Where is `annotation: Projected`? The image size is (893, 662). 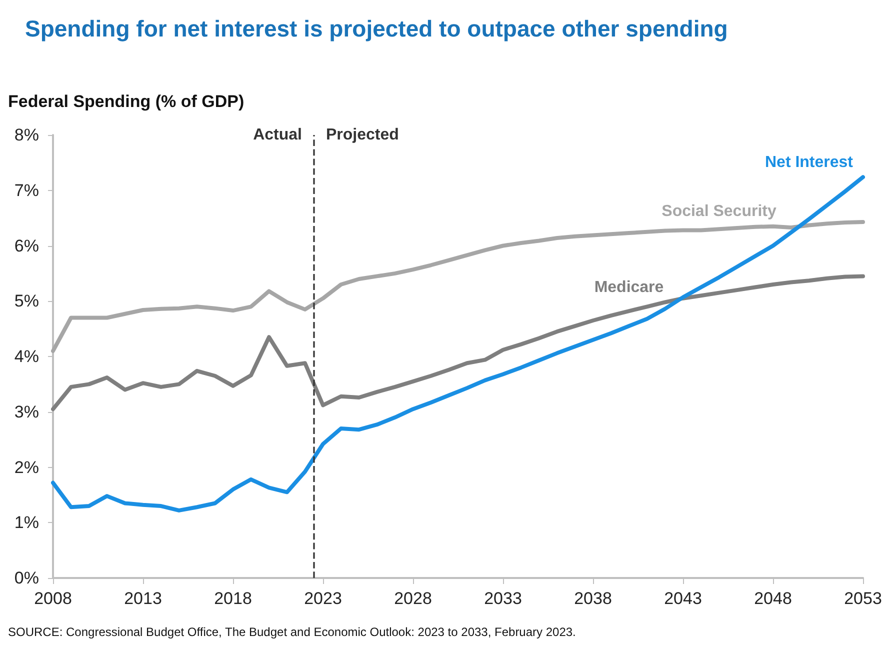 annotation: Projected is located at coordinates (362, 135).